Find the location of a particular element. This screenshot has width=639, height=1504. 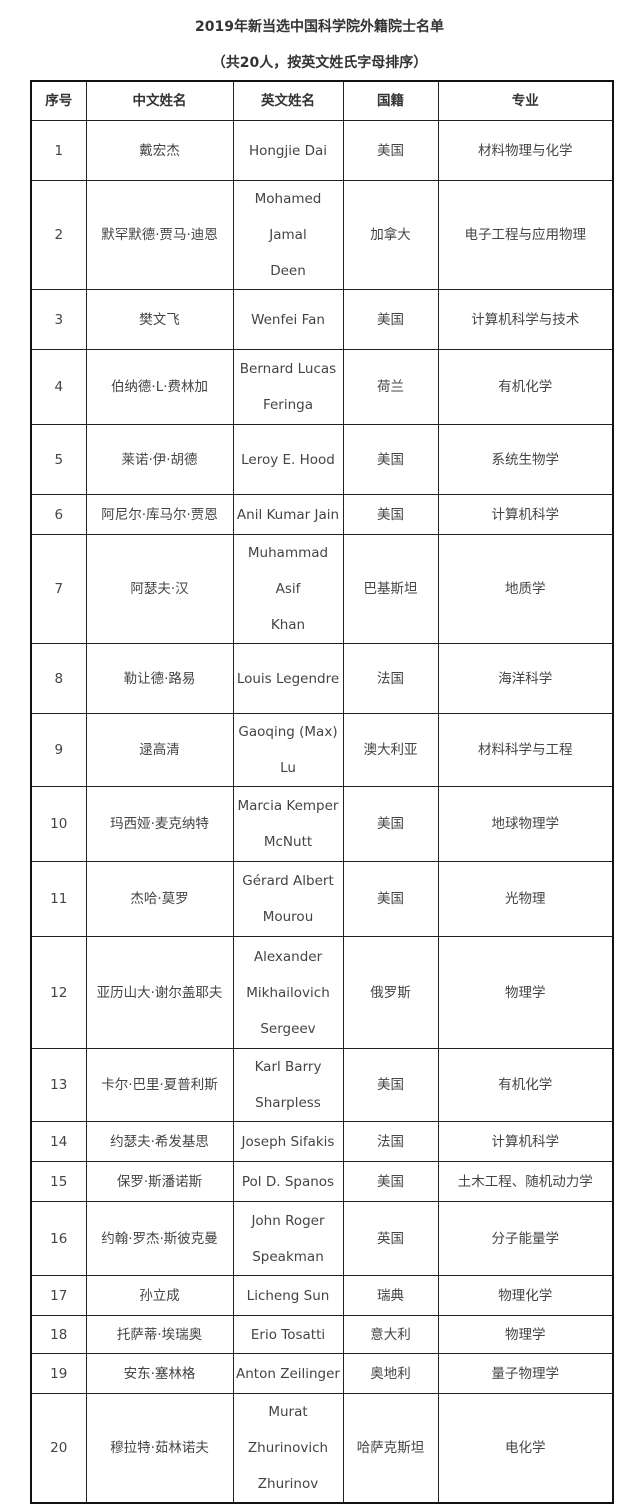

cell-field: 量子物理学 is located at coordinates (525, 1373).